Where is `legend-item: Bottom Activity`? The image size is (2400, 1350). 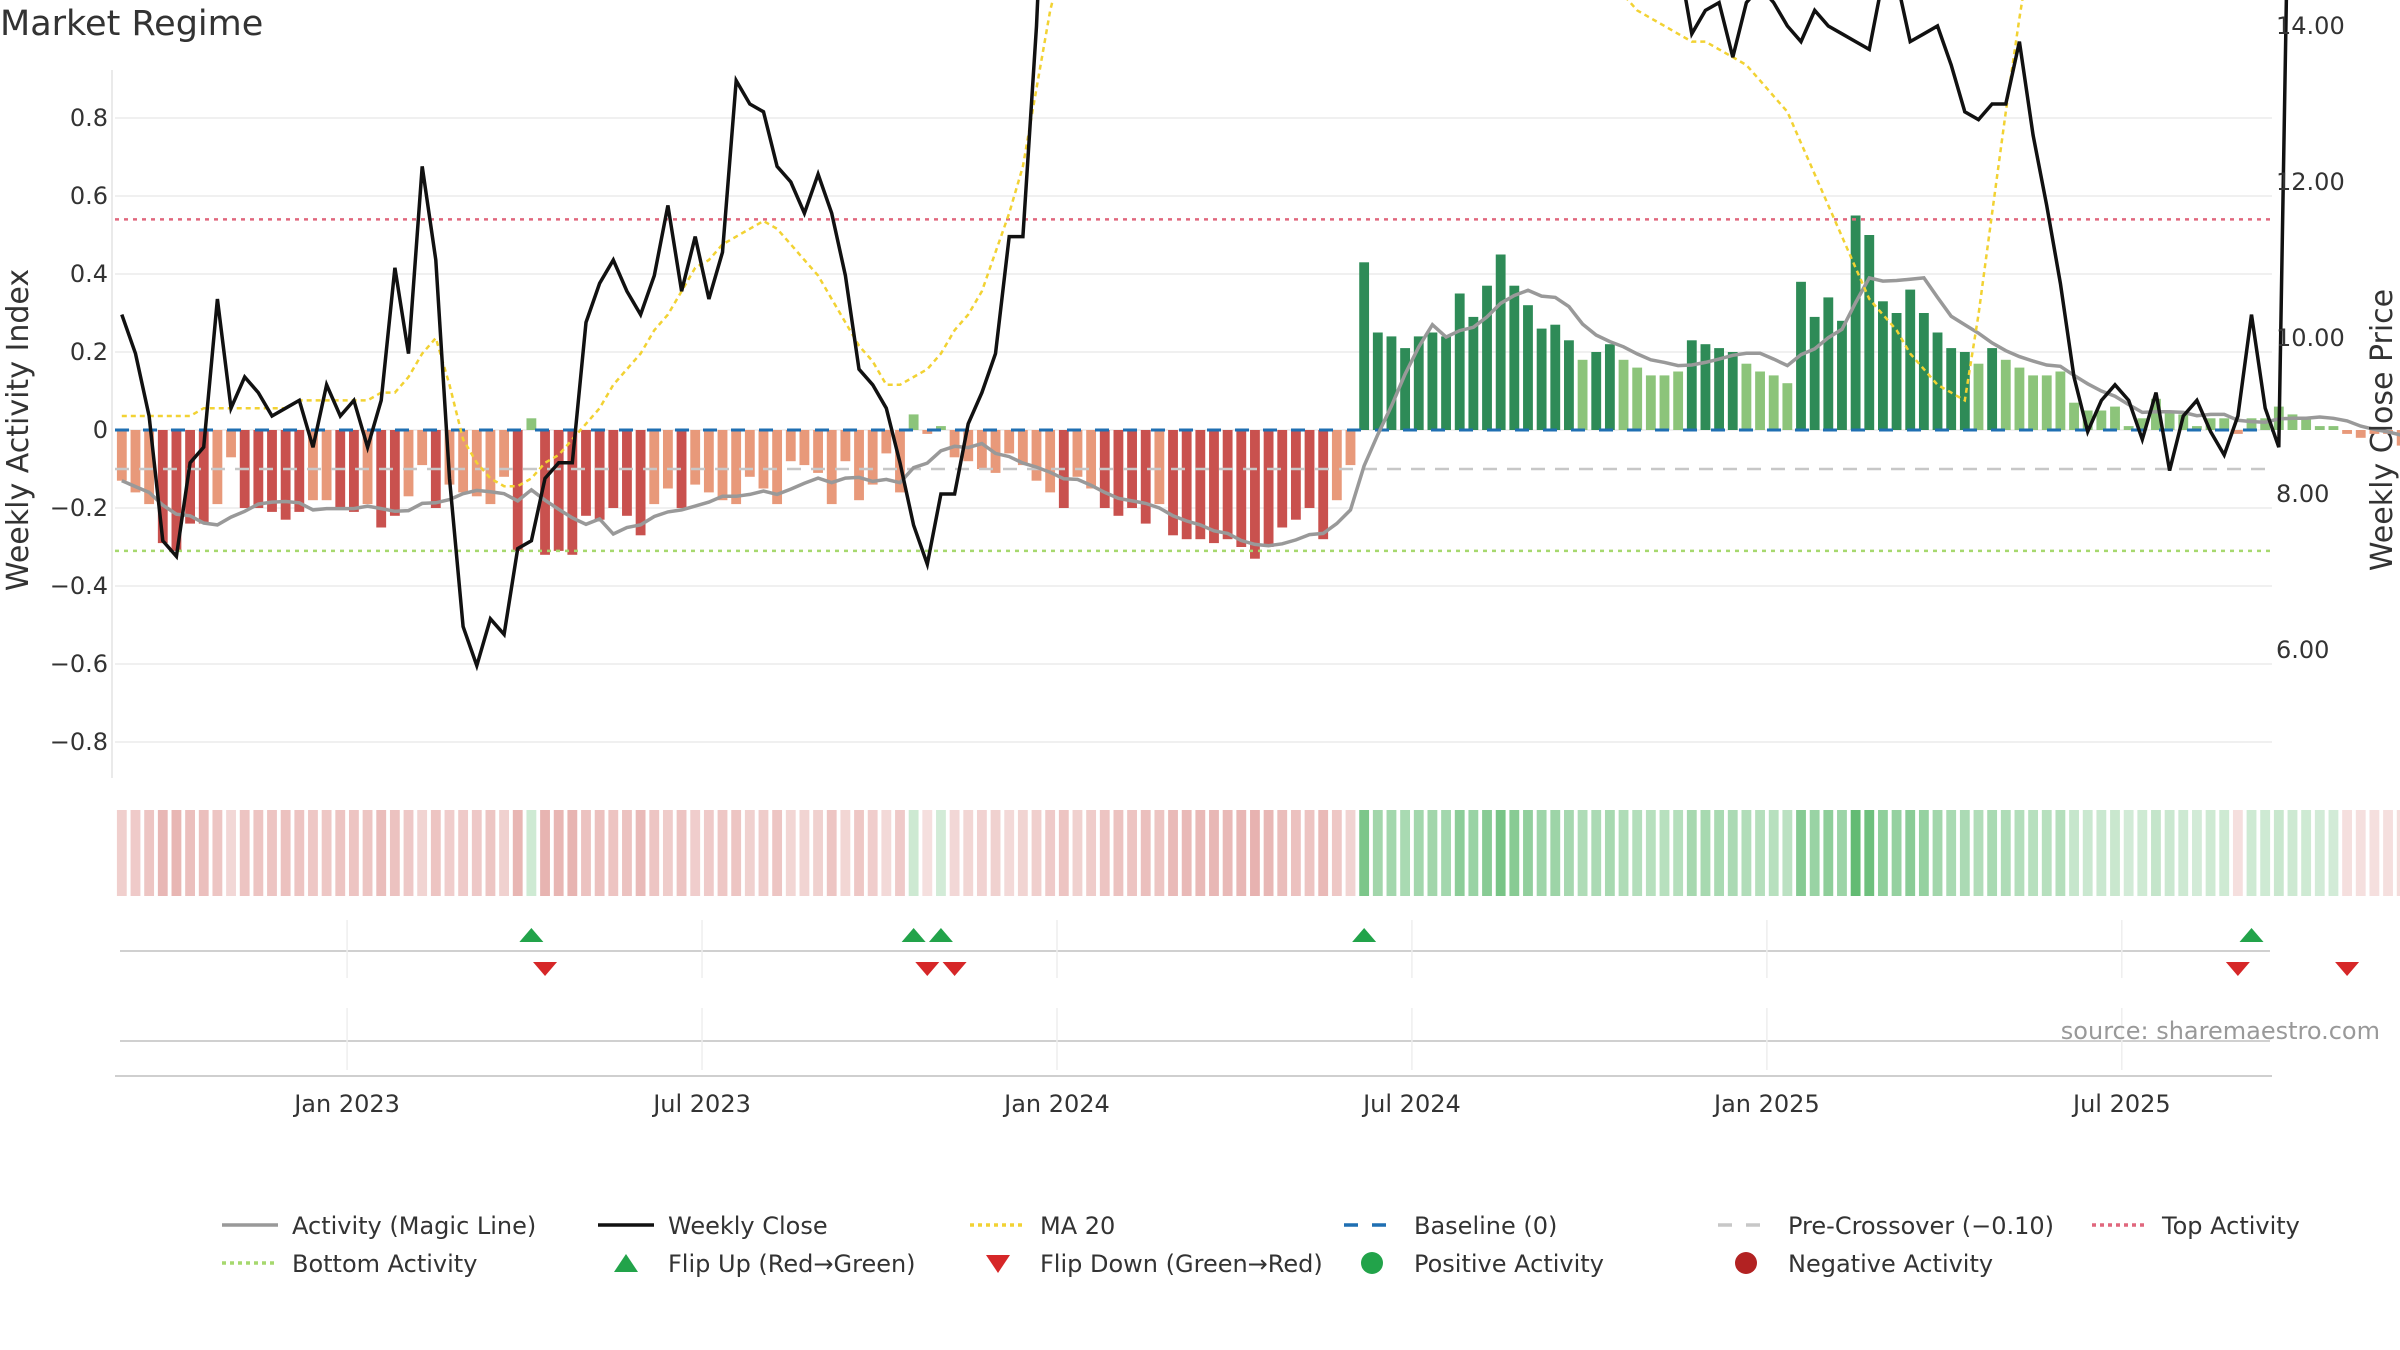
legend-item: Bottom Activity is located at coordinates (349, 1264).